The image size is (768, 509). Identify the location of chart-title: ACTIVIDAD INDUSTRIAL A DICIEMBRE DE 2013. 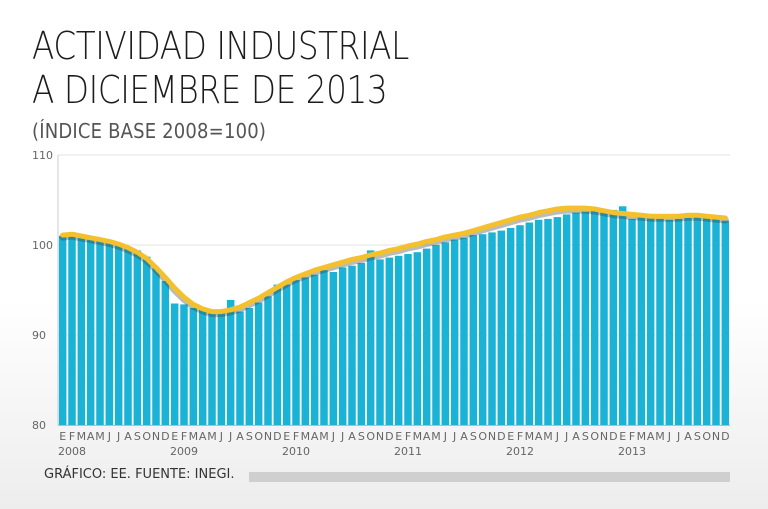
(220, 68).